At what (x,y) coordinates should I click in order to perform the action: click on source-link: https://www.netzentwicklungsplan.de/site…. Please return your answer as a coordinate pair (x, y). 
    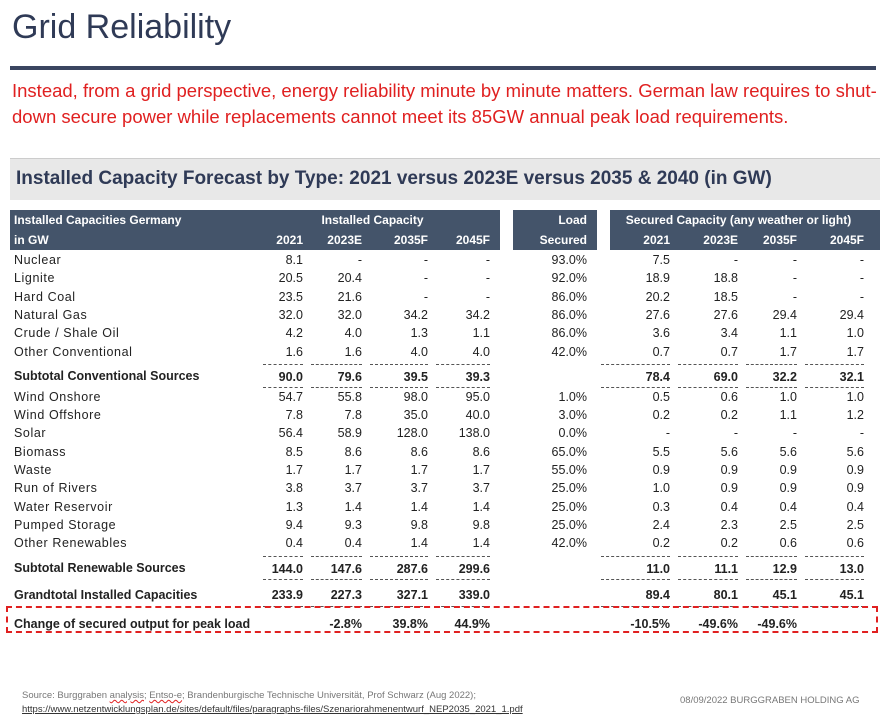
    Looking at the image, I should click on (272, 709).